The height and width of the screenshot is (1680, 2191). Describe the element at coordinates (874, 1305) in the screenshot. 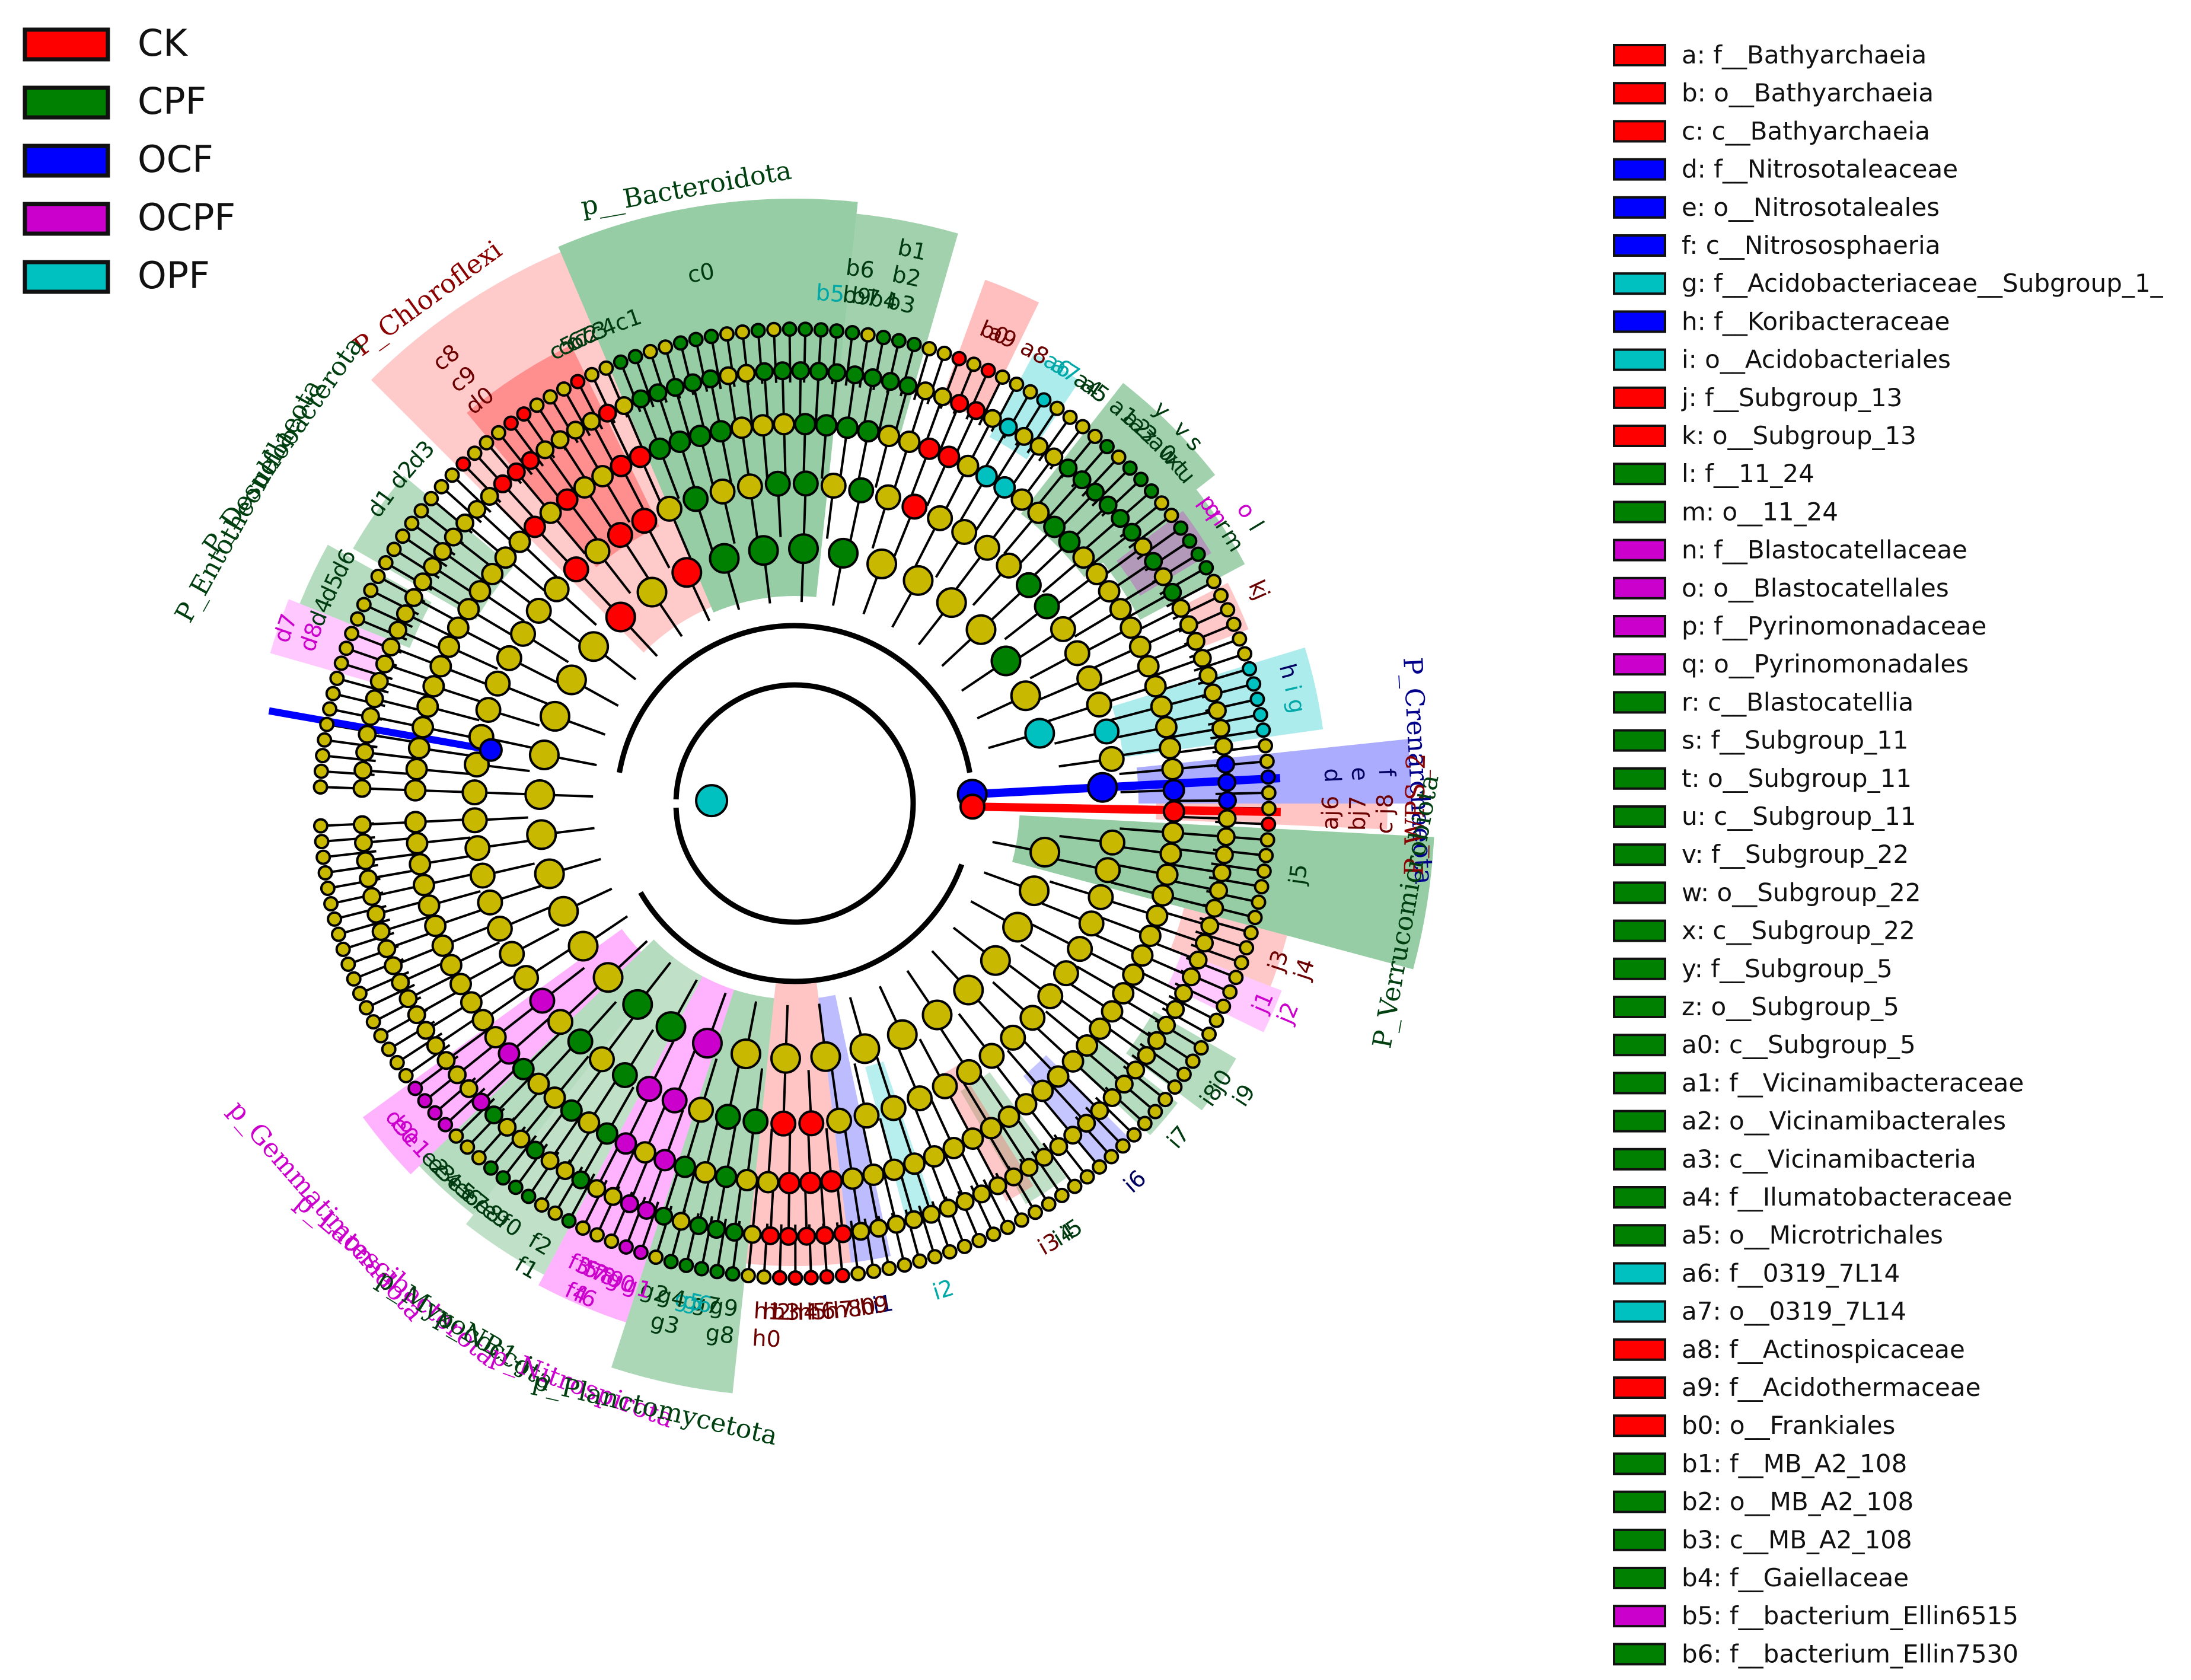

I see `clade-code-h9: h9` at that location.